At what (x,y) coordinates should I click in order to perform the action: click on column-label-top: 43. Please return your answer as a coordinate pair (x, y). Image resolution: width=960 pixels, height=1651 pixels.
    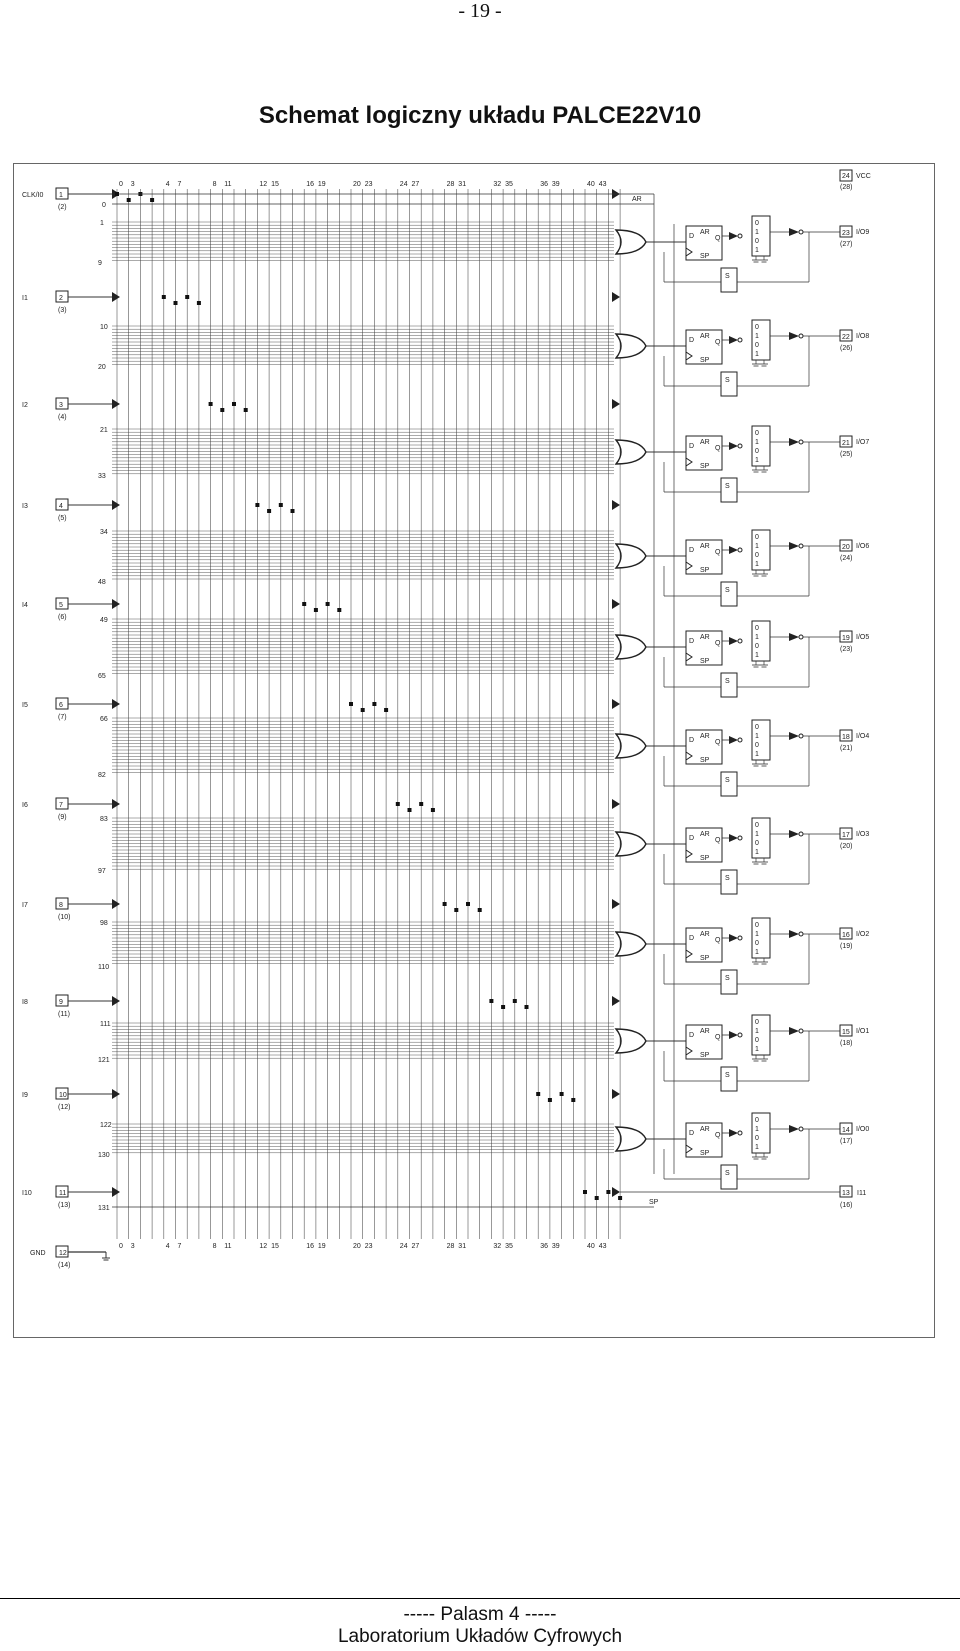
    Looking at the image, I should click on (603, 184).